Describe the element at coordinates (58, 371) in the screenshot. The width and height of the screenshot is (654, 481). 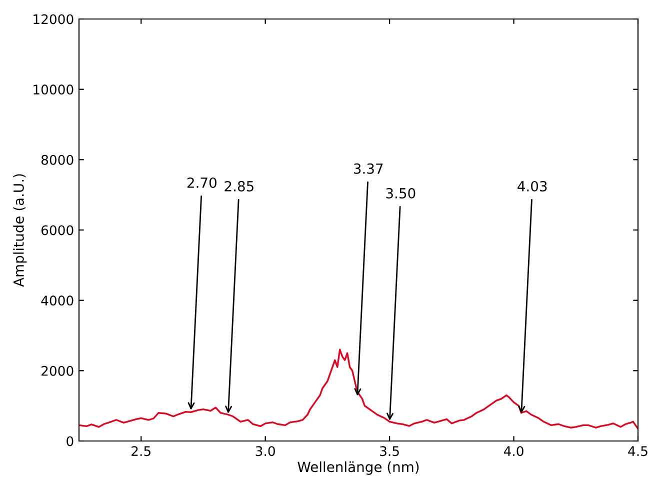
I see `y-tick-label: 2000` at that location.